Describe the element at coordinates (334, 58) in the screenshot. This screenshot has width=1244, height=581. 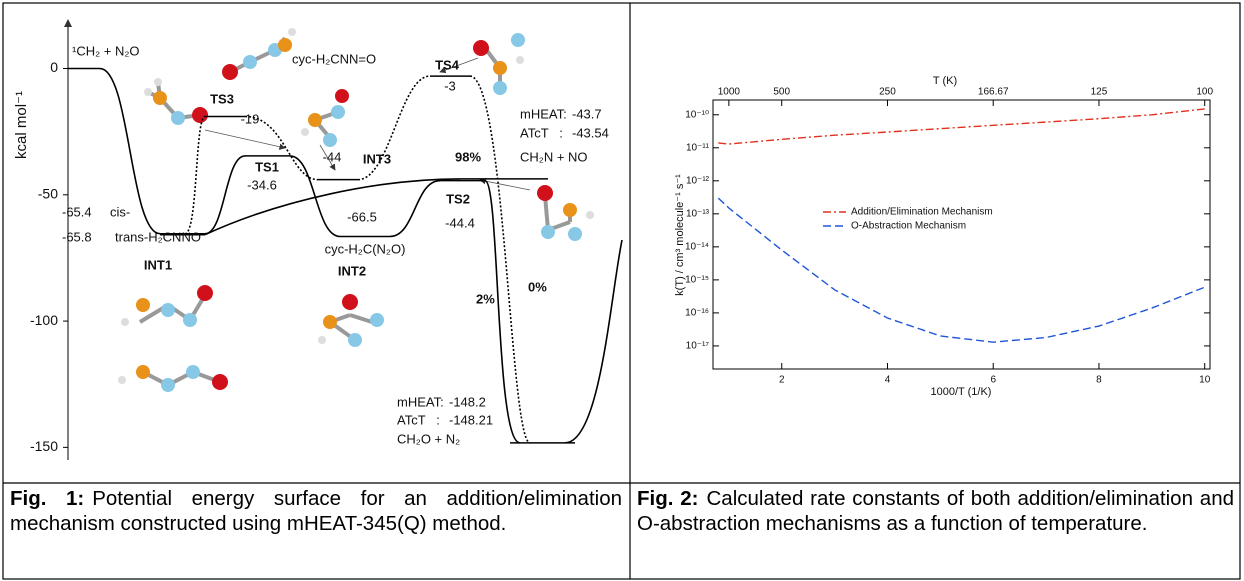
I see `species-label: cyc-H₂CNN=O` at that location.